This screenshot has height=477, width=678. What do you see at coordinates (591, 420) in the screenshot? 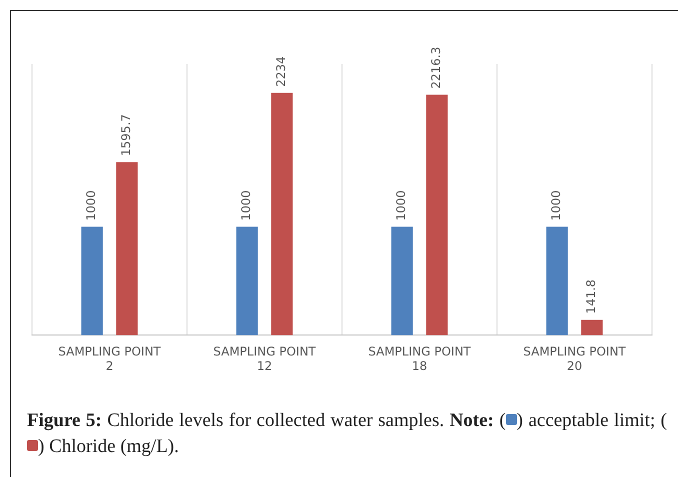
I see `text: ) acceptable limit; (` at bounding box center [591, 420].